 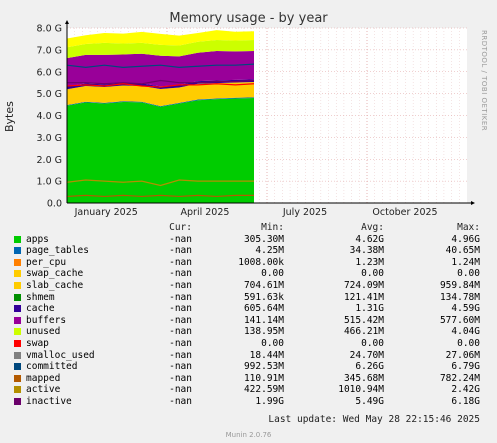 I want to click on legend-series-name: apps, so click(x=37, y=239).